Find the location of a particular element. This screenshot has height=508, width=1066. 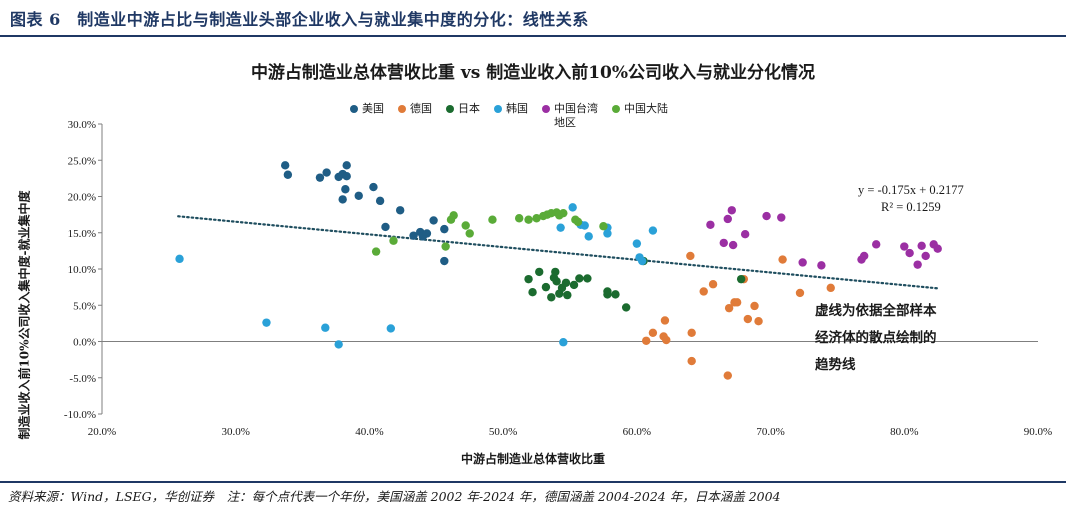

y-tick-label: 0.0% is located at coordinates (84, 343).